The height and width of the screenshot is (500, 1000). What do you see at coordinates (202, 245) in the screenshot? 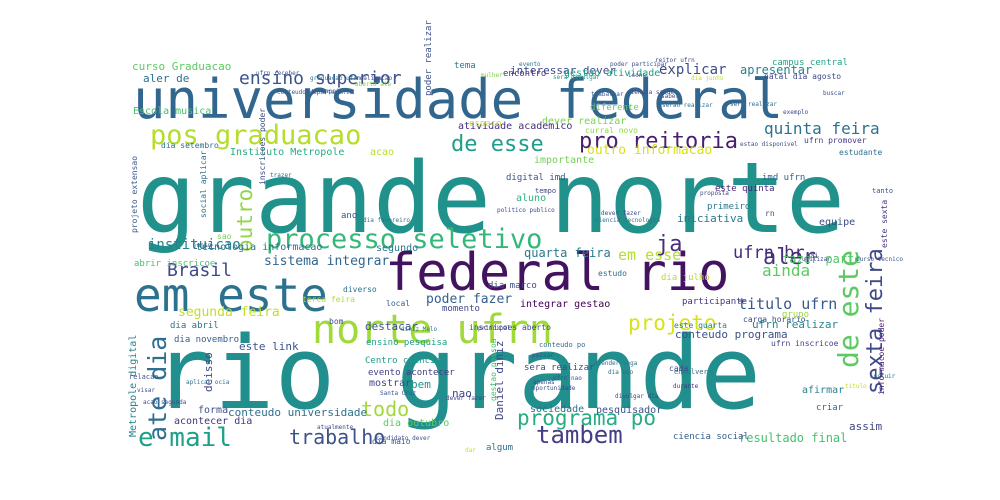
I see `word-junto: junto` at bounding box center [202, 245].